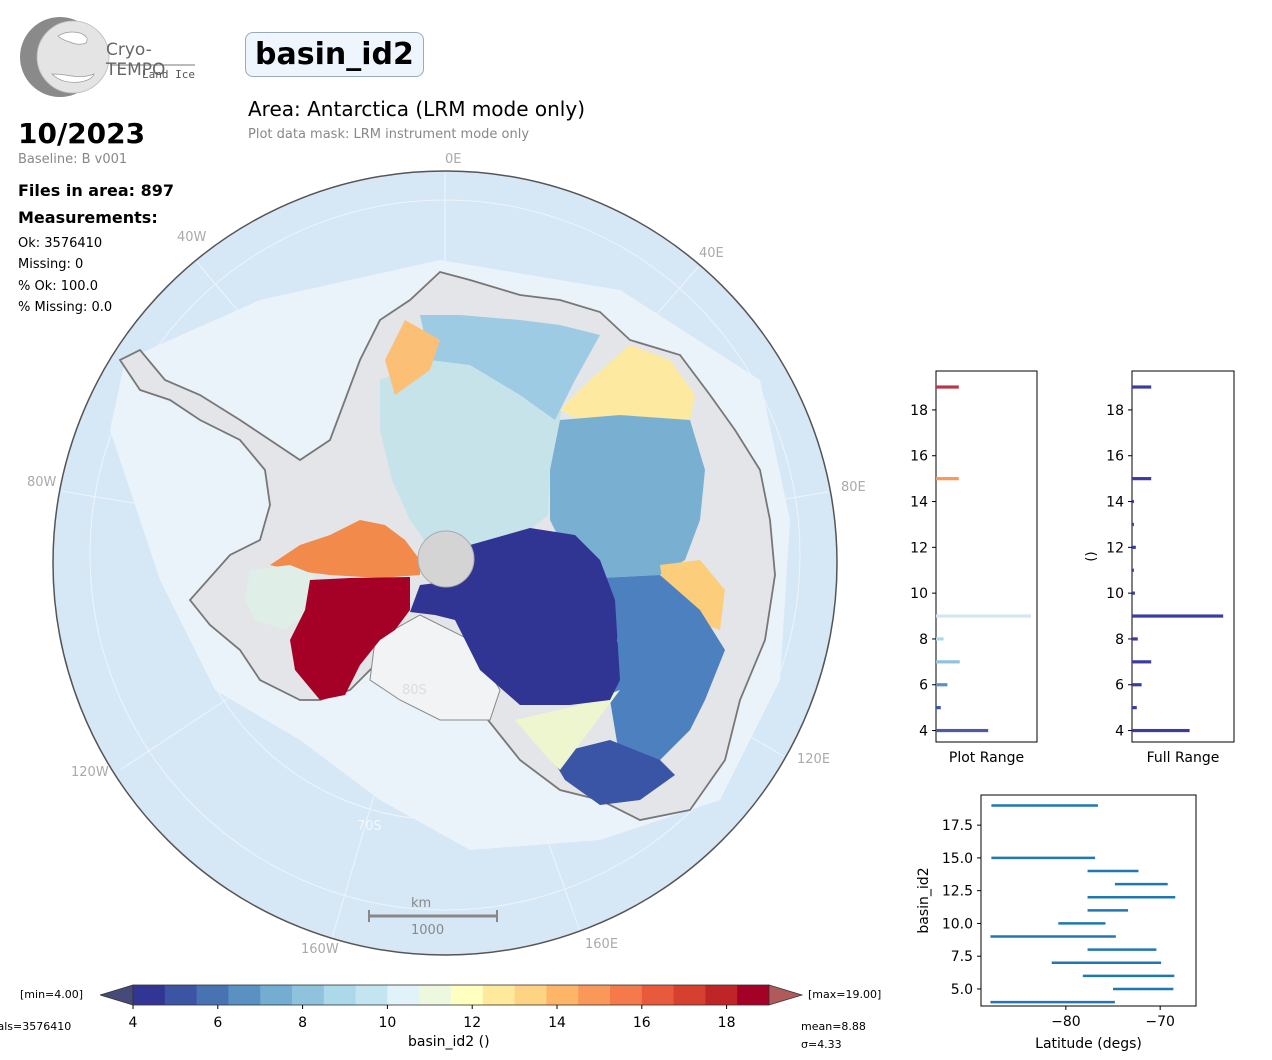  What do you see at coordinates (345, 549) in the screenshot?
I see `basin-15-coverage` at bounding box center [345, 549].